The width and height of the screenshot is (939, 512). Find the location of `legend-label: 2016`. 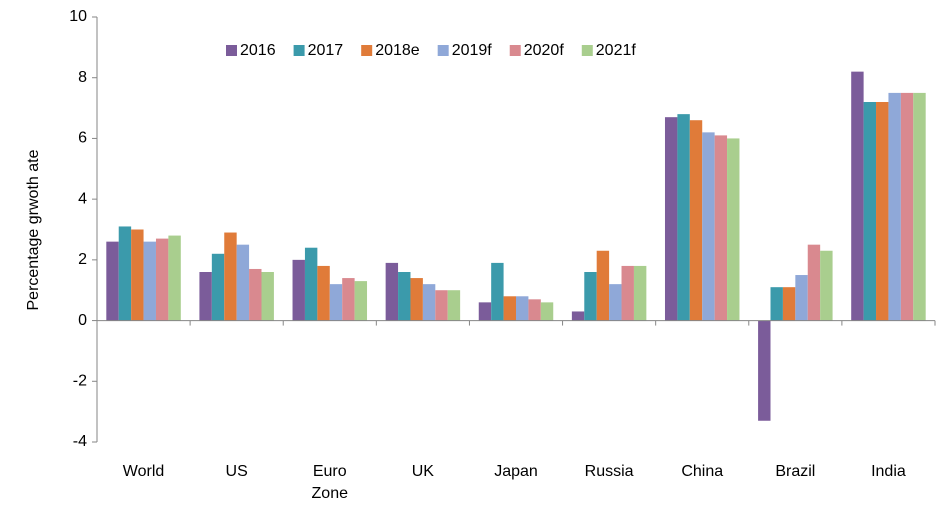

legend-label: 2016 is located at coordinates (258, 50).